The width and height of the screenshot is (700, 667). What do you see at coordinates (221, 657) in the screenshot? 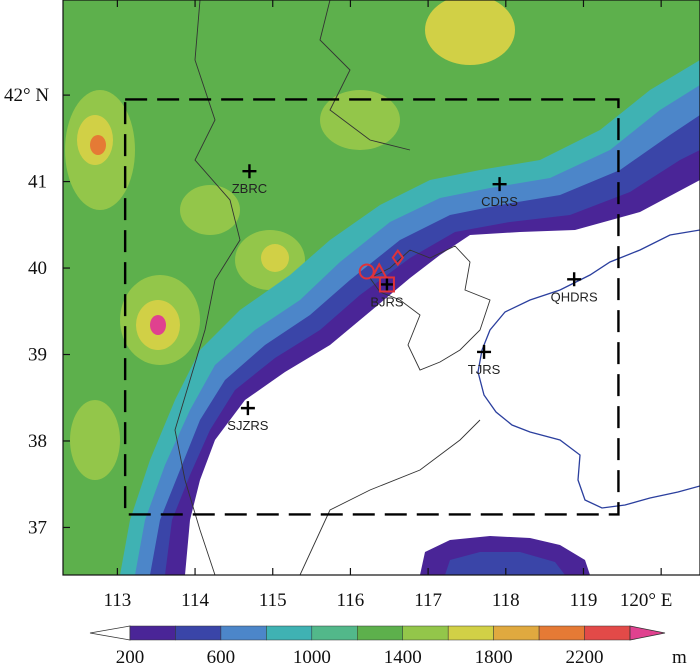
I see `colorbar-tick-label: 600` at bounding box center [221, 657].